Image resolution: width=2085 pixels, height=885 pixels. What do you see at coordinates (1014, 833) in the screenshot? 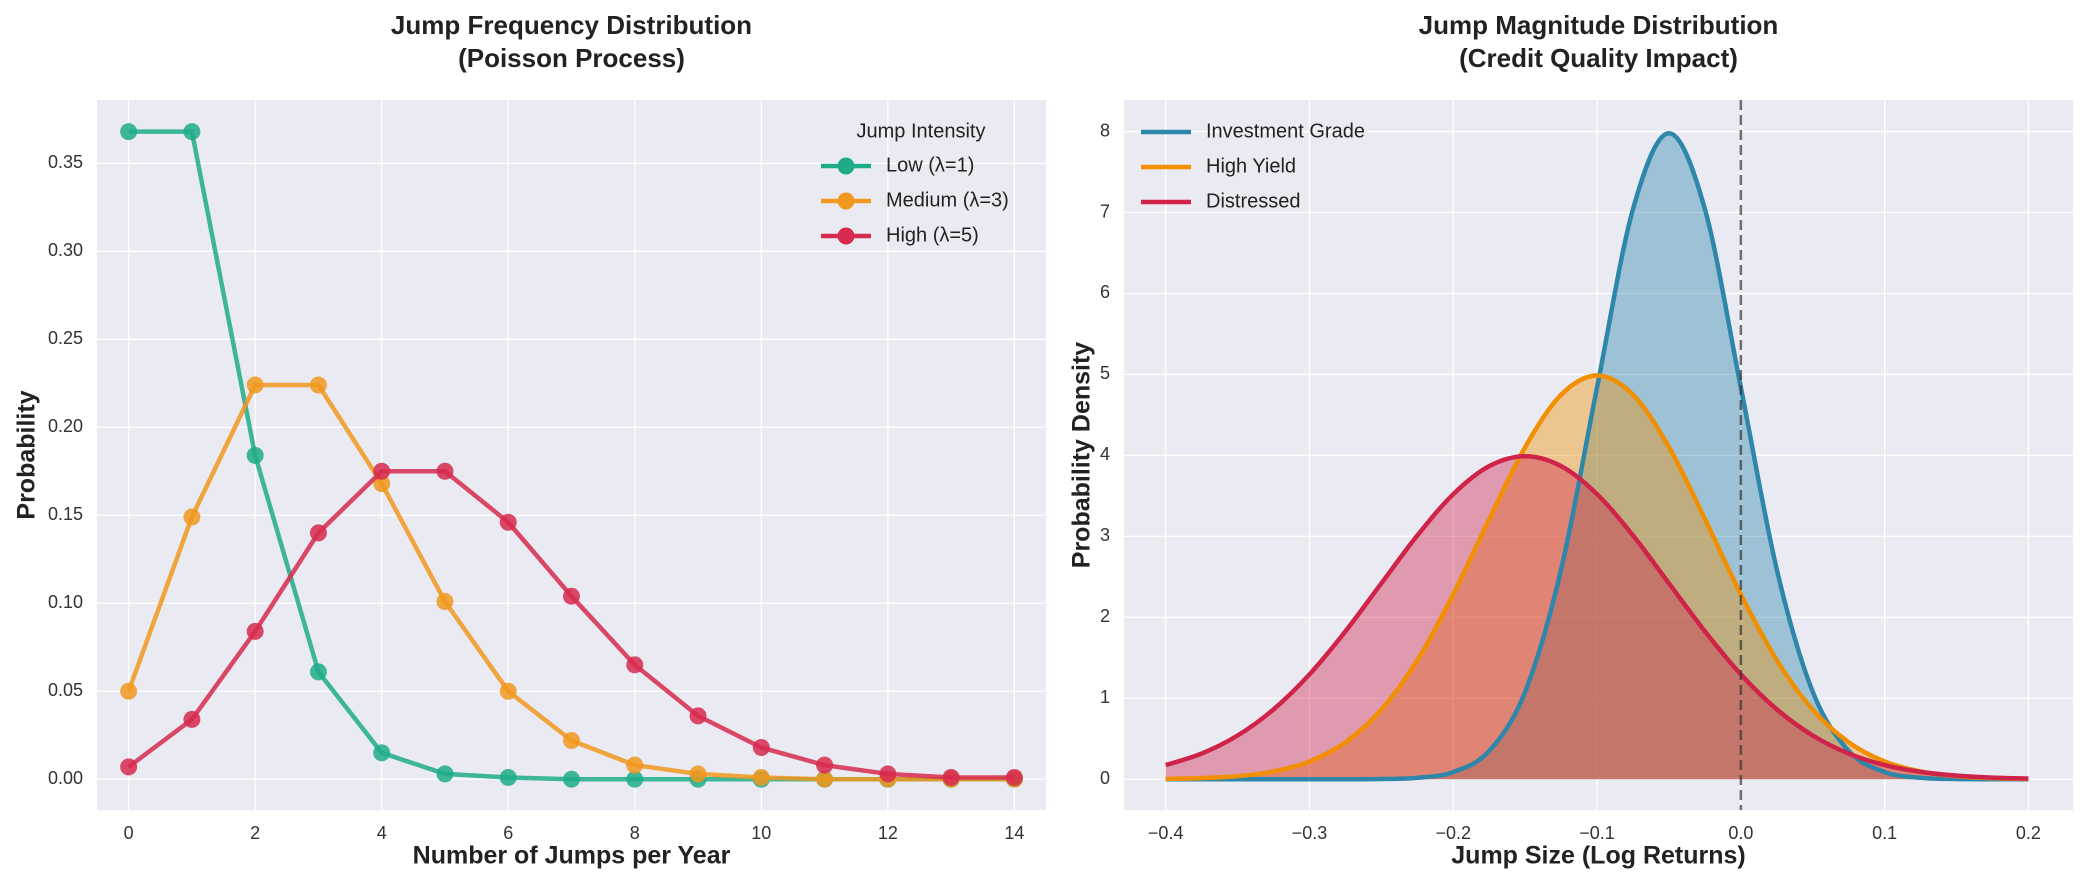
I see `x-tick-label: 14` at bounding box center [1014, 833].